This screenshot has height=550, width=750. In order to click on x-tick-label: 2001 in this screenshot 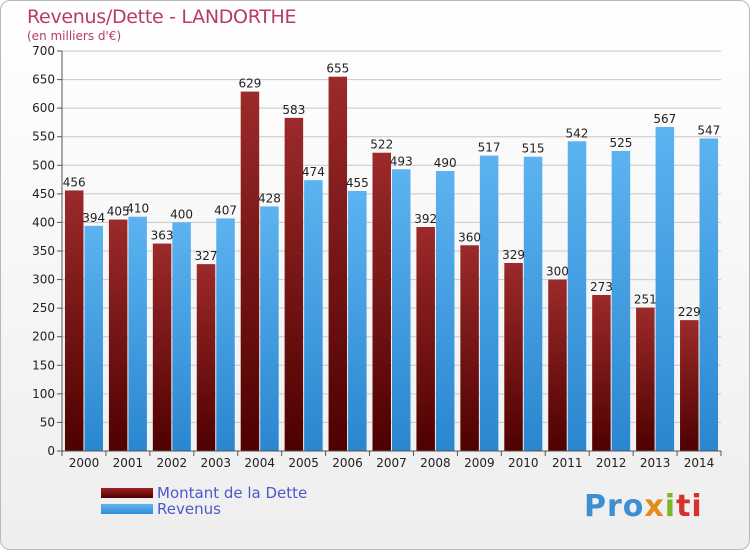, I will do `click(128, 463)`.